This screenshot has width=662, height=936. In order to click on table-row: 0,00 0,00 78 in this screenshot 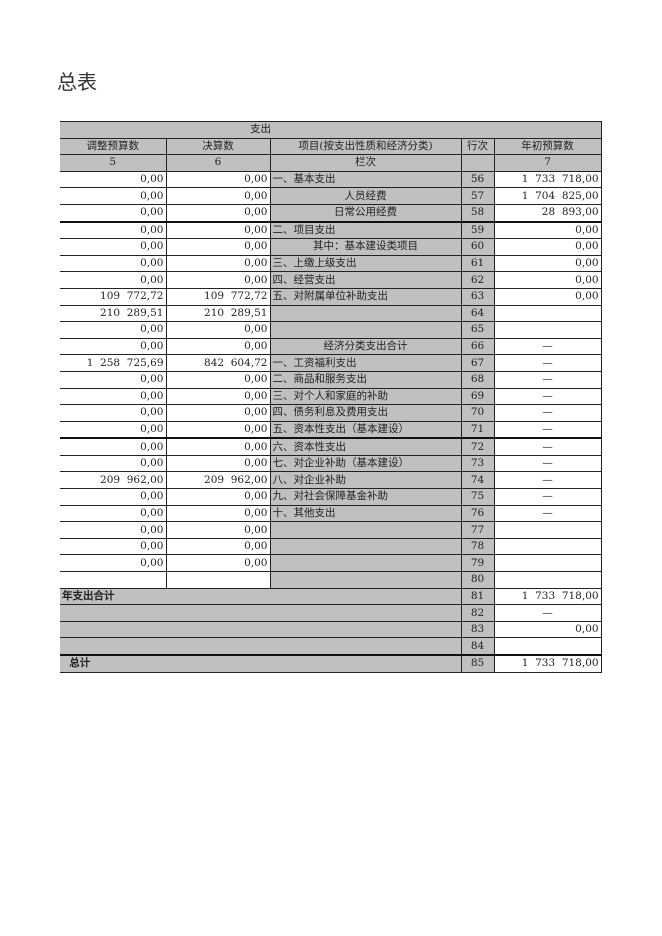, I will do `click(331, 546)`.